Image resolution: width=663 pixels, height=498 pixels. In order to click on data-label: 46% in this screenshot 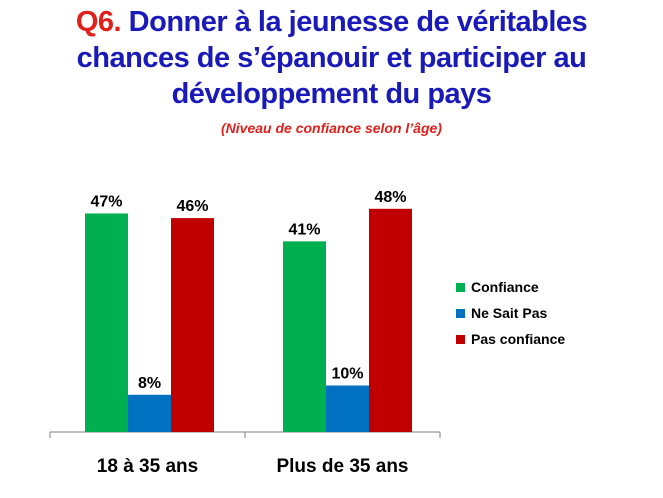, I will do `click(192, 206)`.